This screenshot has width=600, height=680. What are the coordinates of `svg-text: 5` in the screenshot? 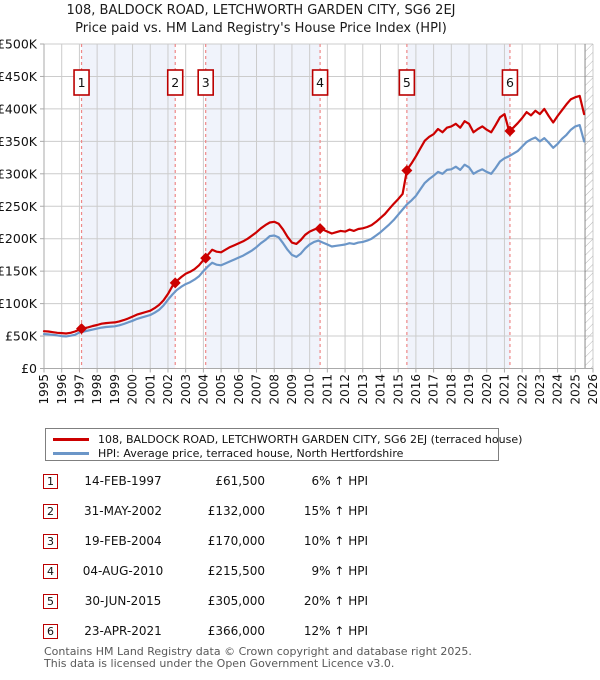 It's located at (407, 82).